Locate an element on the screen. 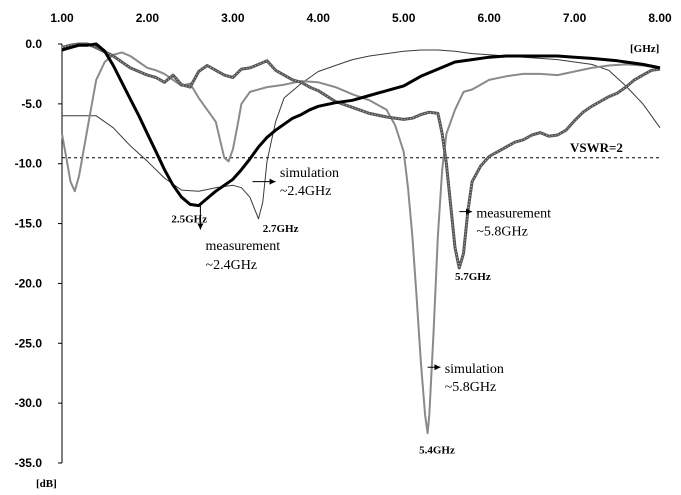 The height and width of the screenshot is (495, 681). y-tick-label: -30.0 is located at coordinates (29, 403).